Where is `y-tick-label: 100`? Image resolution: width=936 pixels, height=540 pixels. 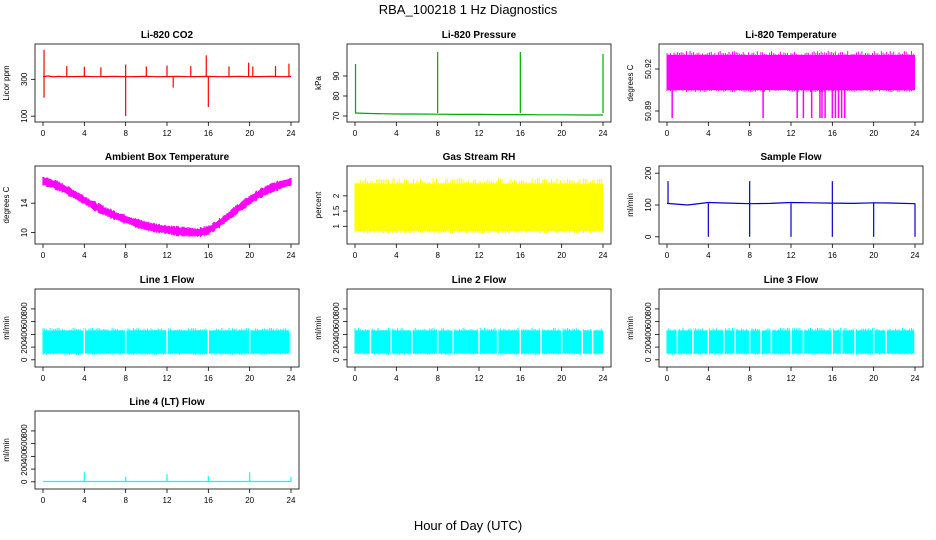 y-tick-label: 100 is located at coordinates (648, 205).